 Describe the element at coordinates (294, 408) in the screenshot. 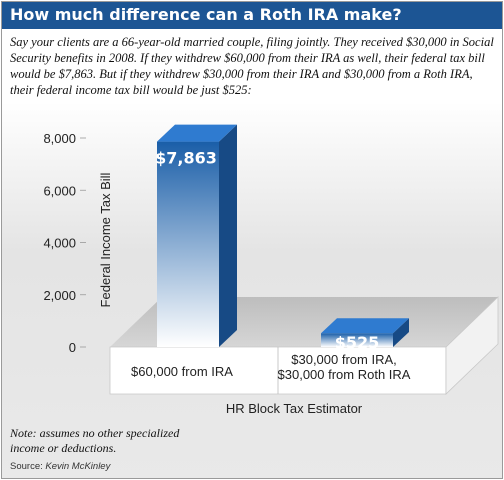

I see `x-axis-label: HR Block Tax Estimator` at that location.